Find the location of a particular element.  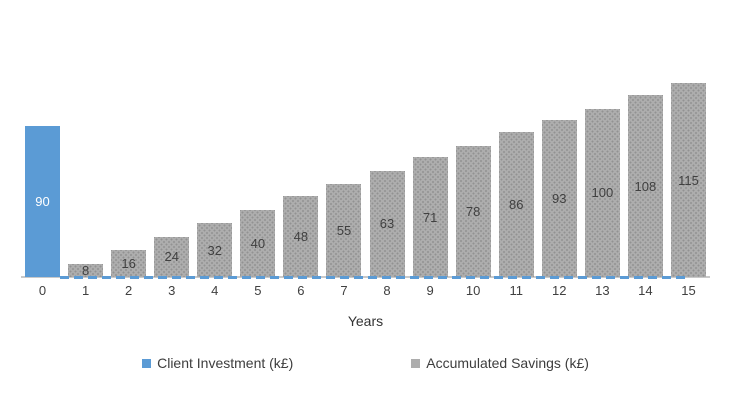

bar-value-label: 32 is located at coordinates (215, 250).